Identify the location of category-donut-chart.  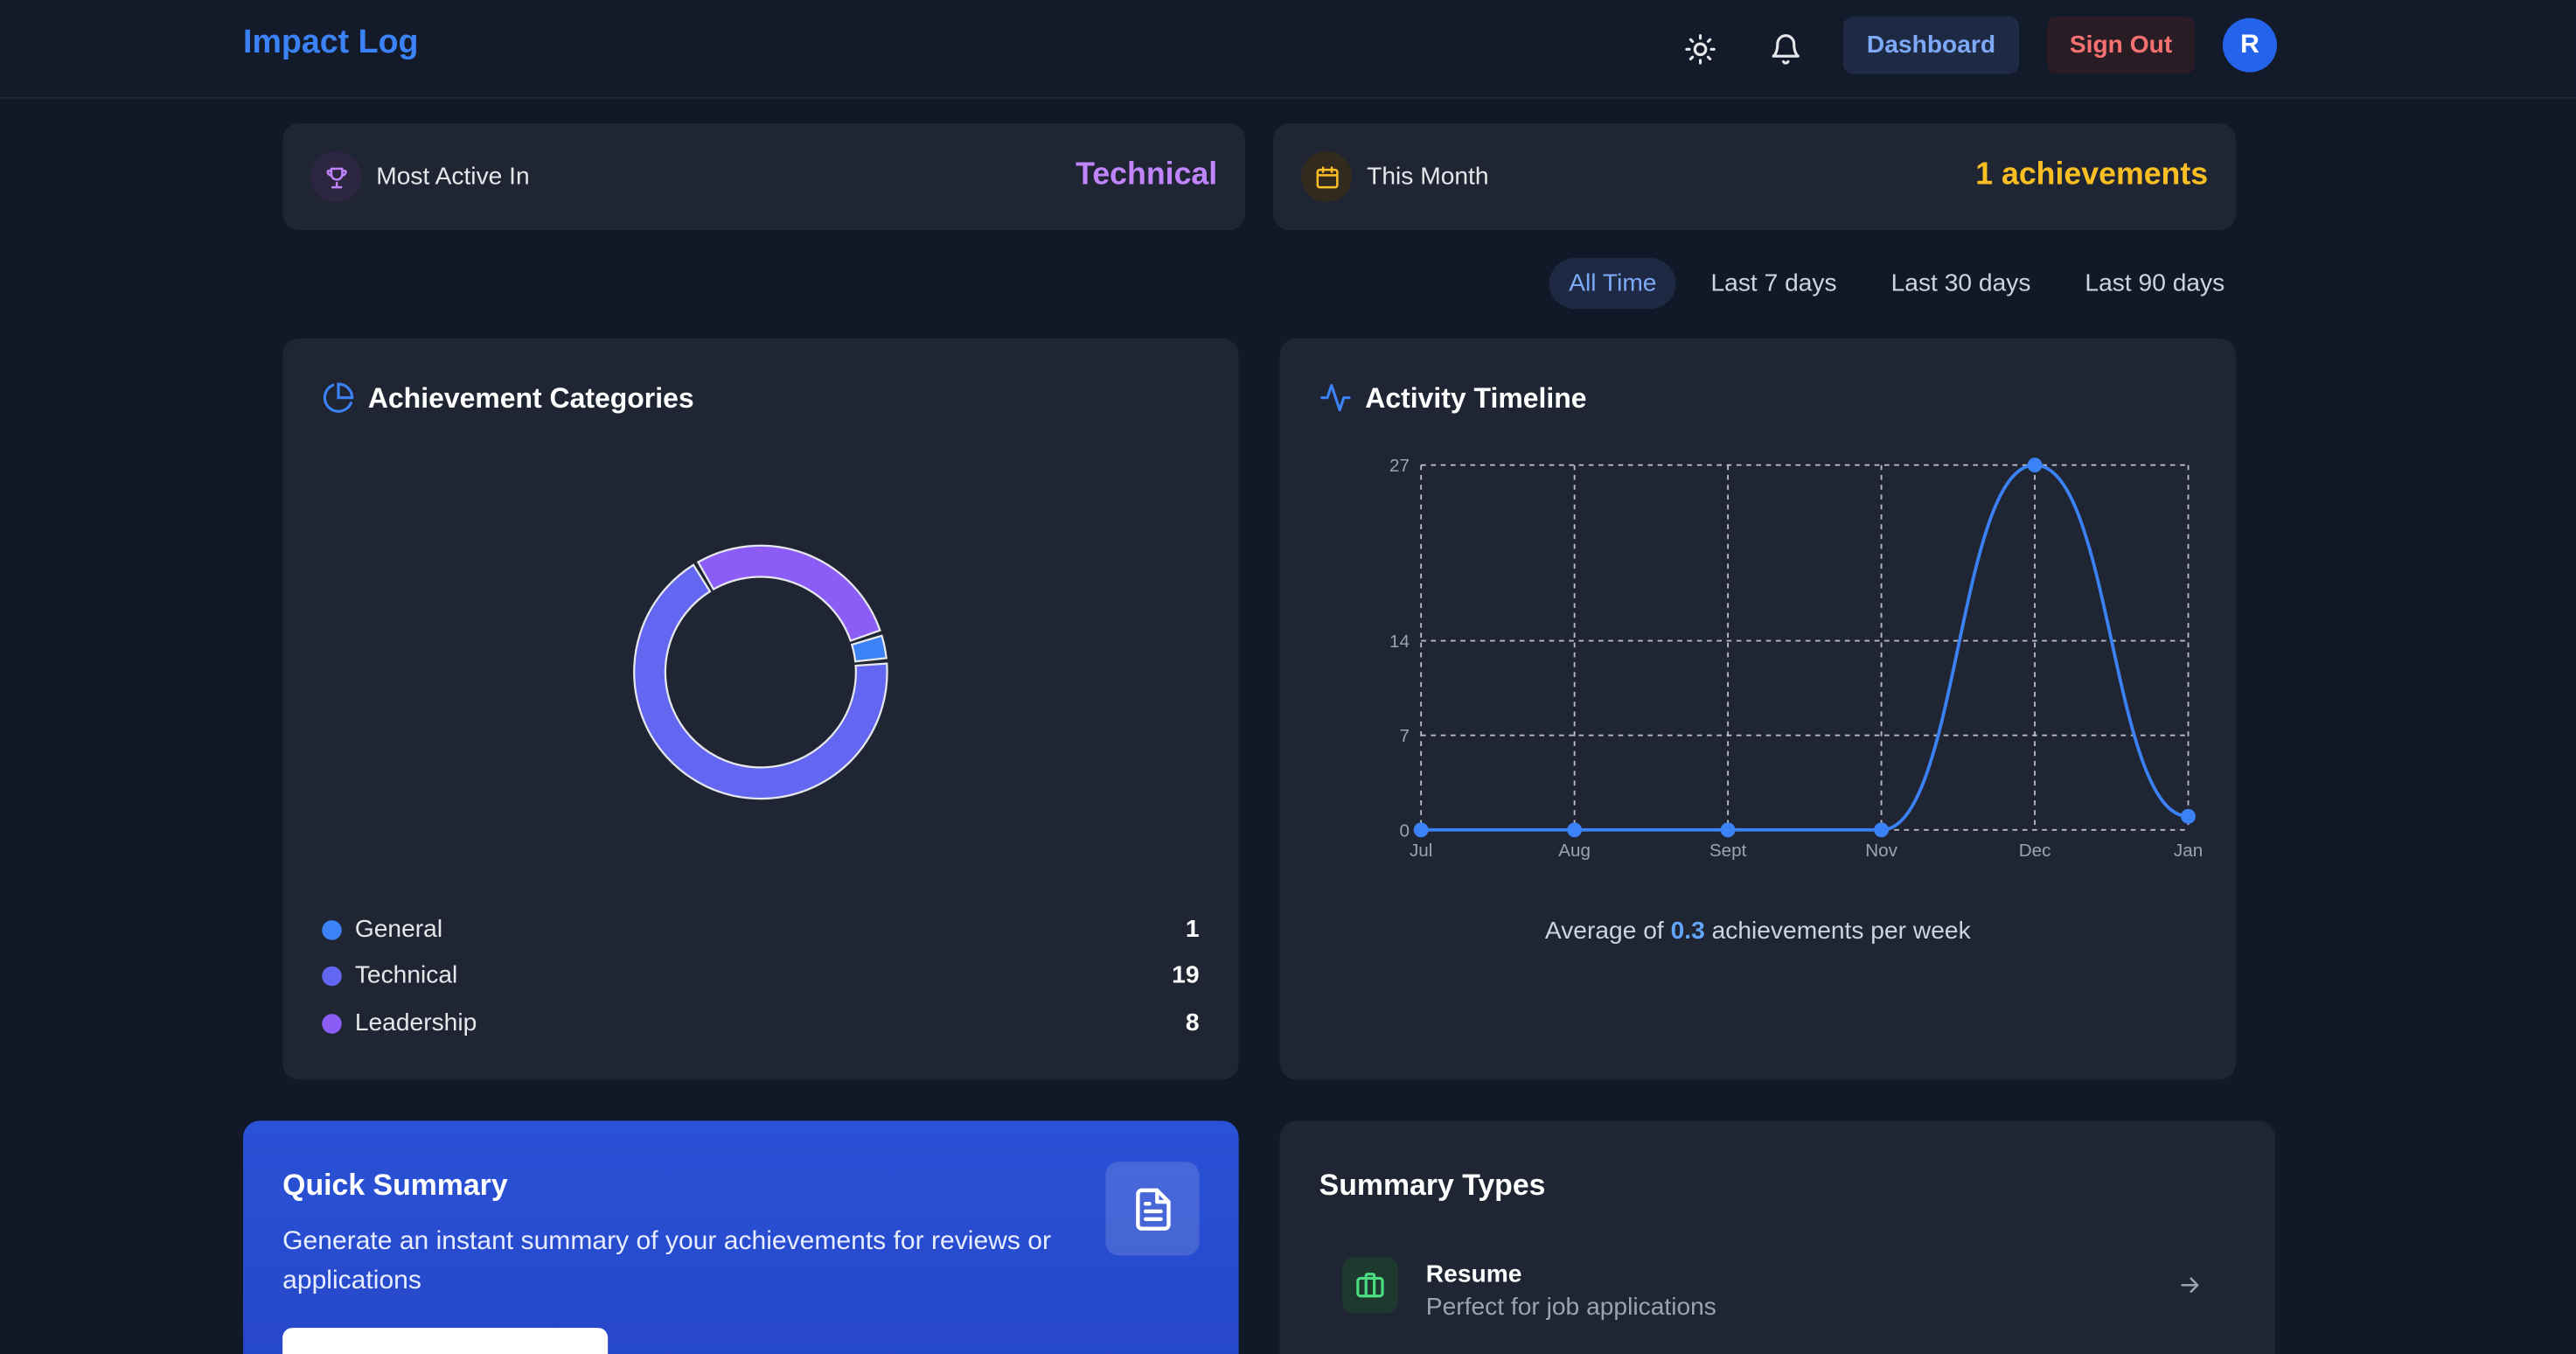
(760, 672).